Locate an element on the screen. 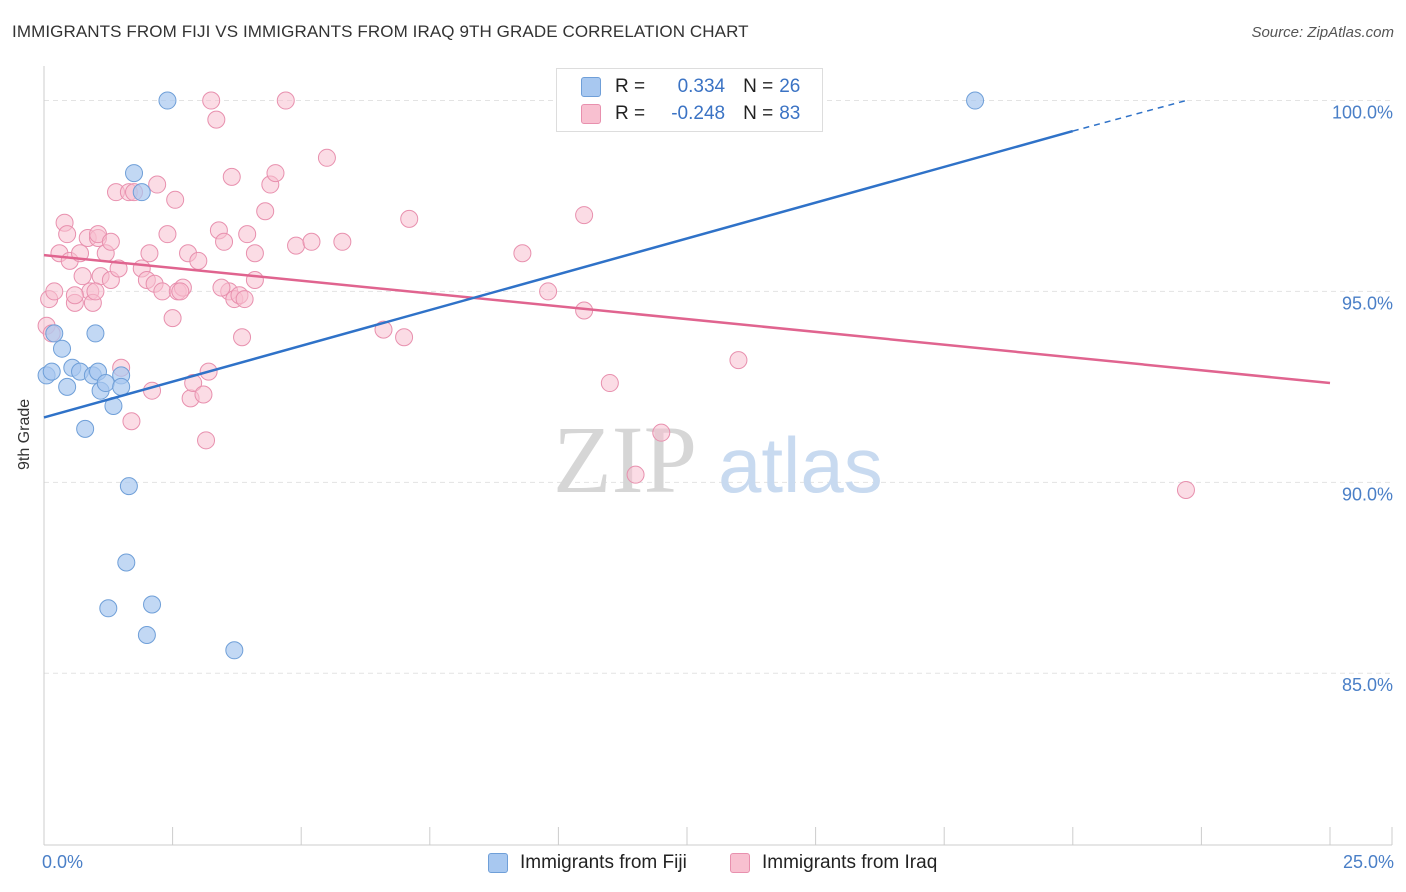 Image resolution: width=1406 pixels, height=892 pixels. y-tick-label: 90.0% is located at coordinates (1367, 494).